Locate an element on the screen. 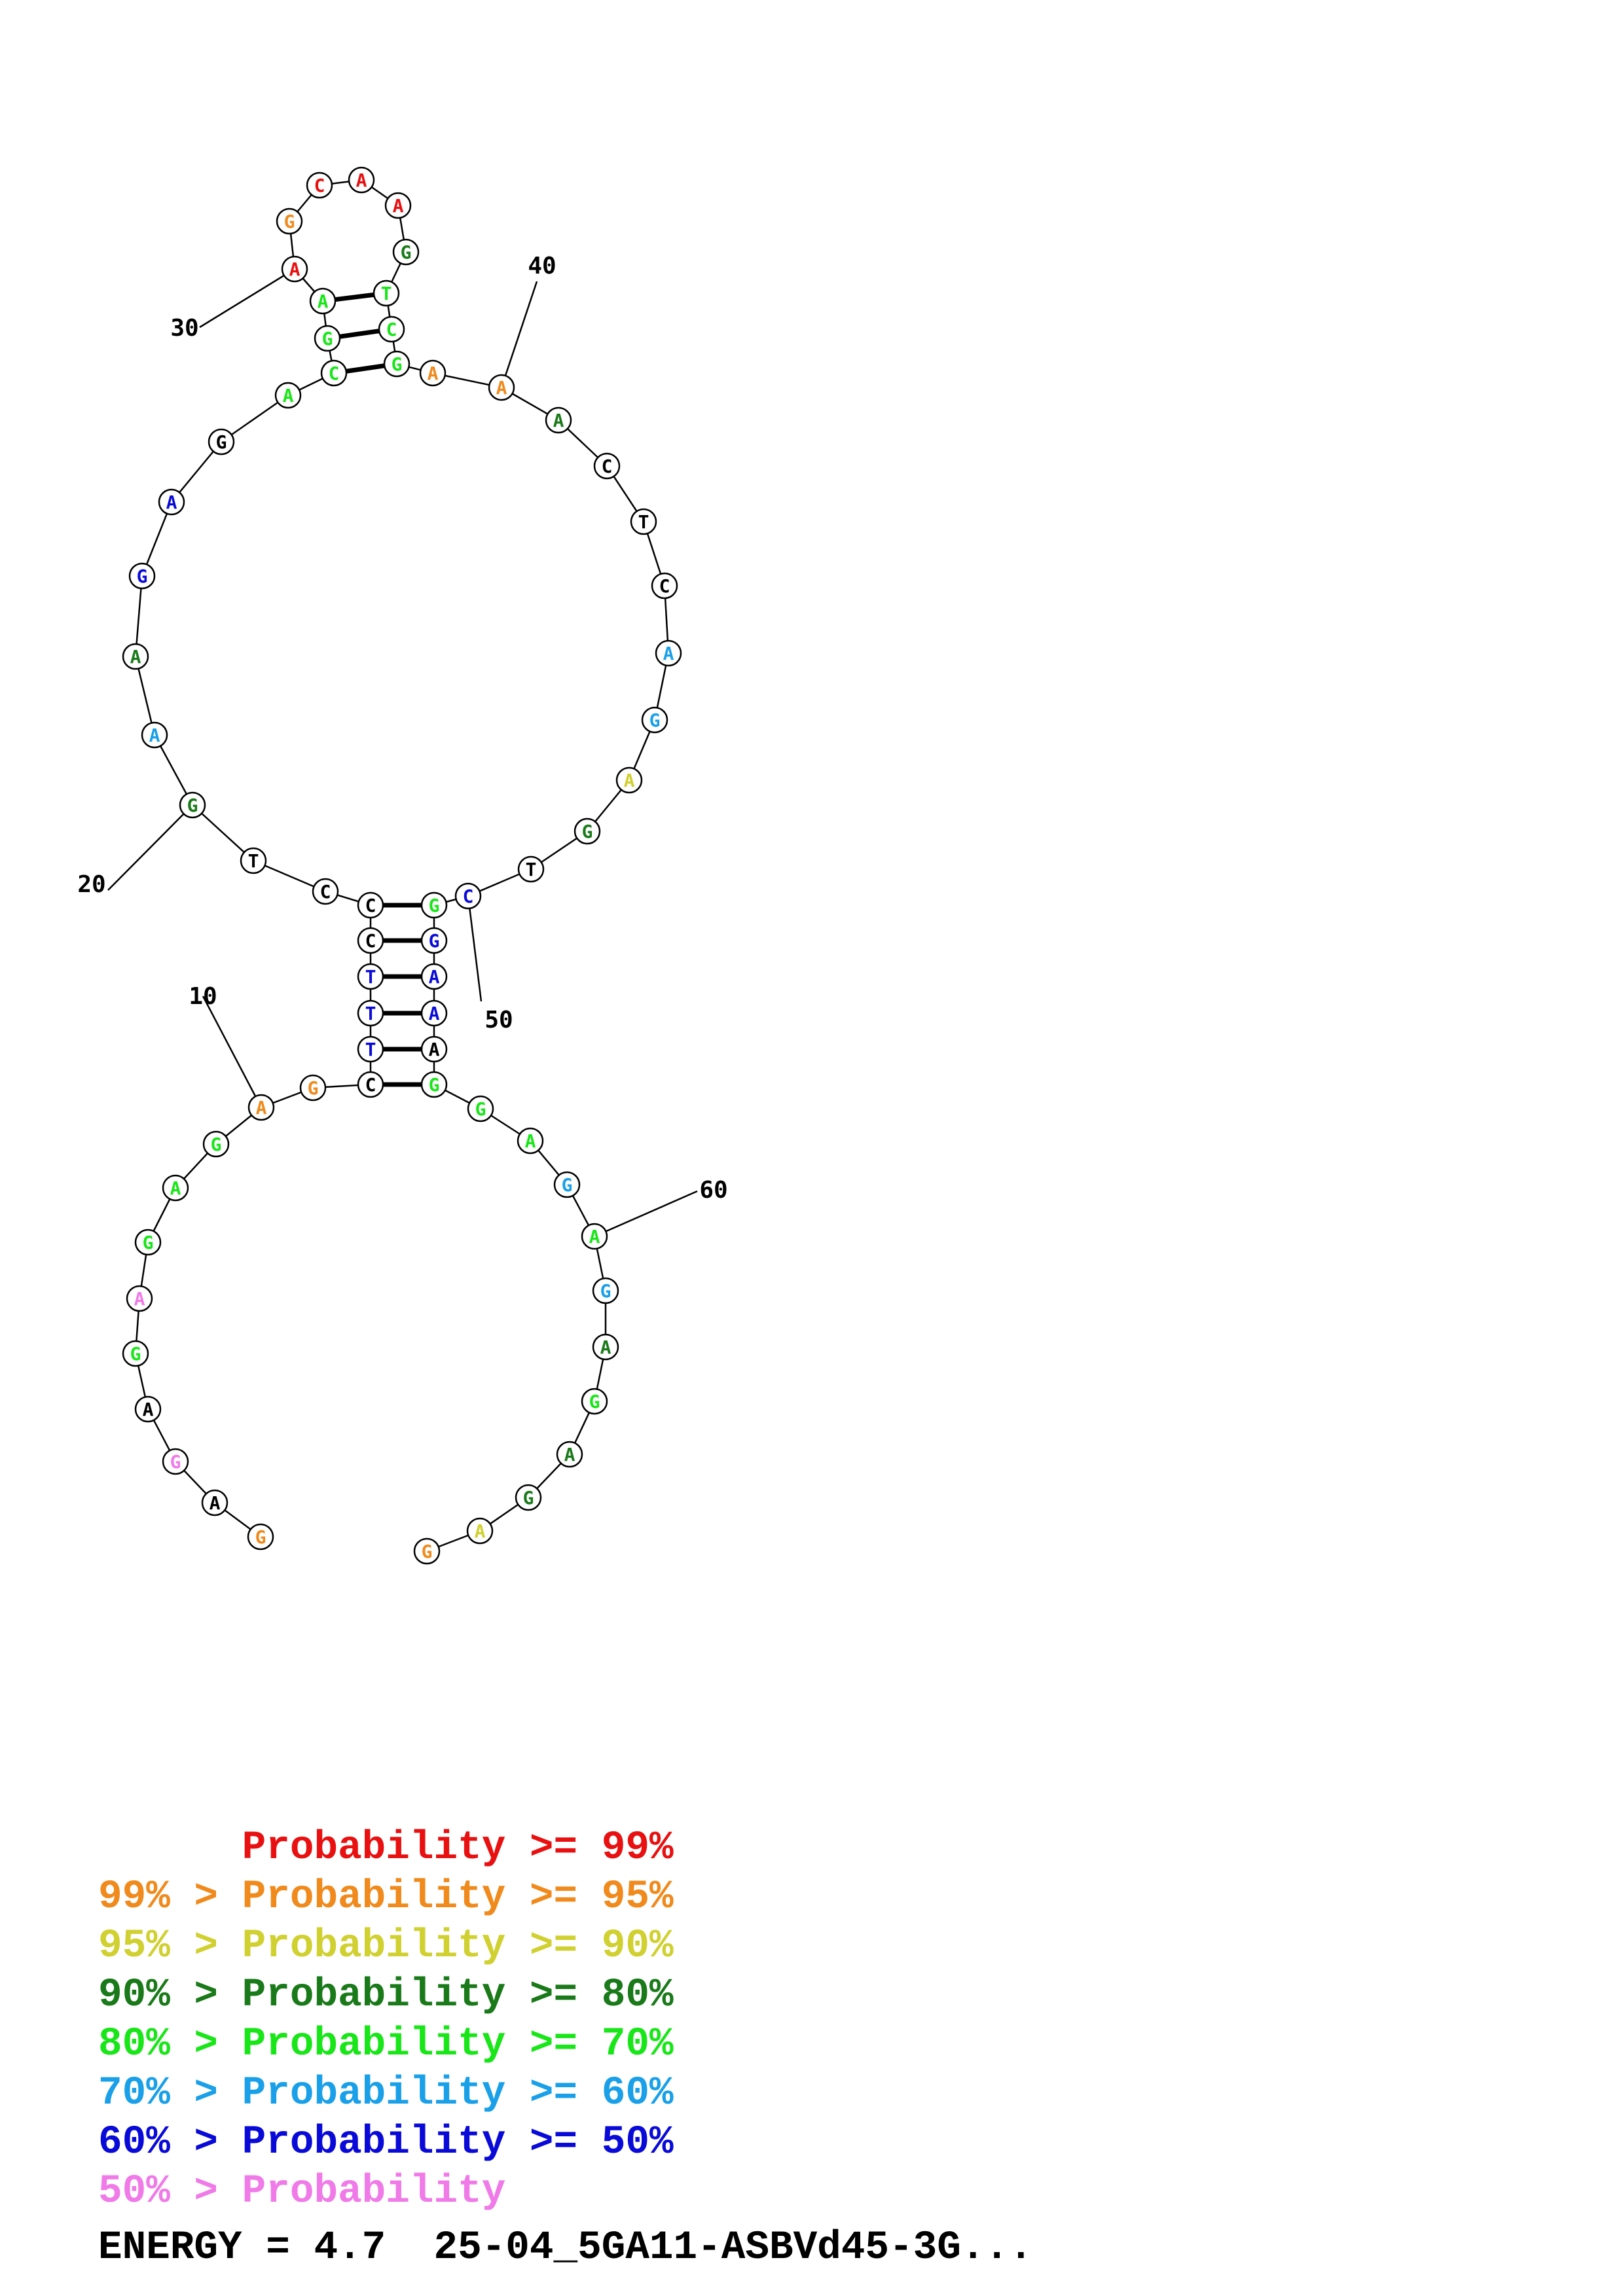 This screenshot has height=2296, width=1623. nucleotide-43: T is located at coordinates (643, 522).